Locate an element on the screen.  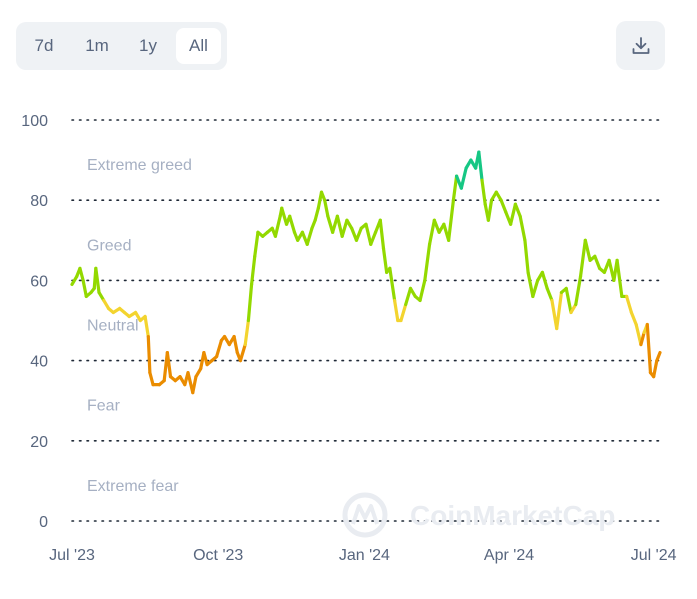
range-all-button: All is located at coordinates (198, 46).